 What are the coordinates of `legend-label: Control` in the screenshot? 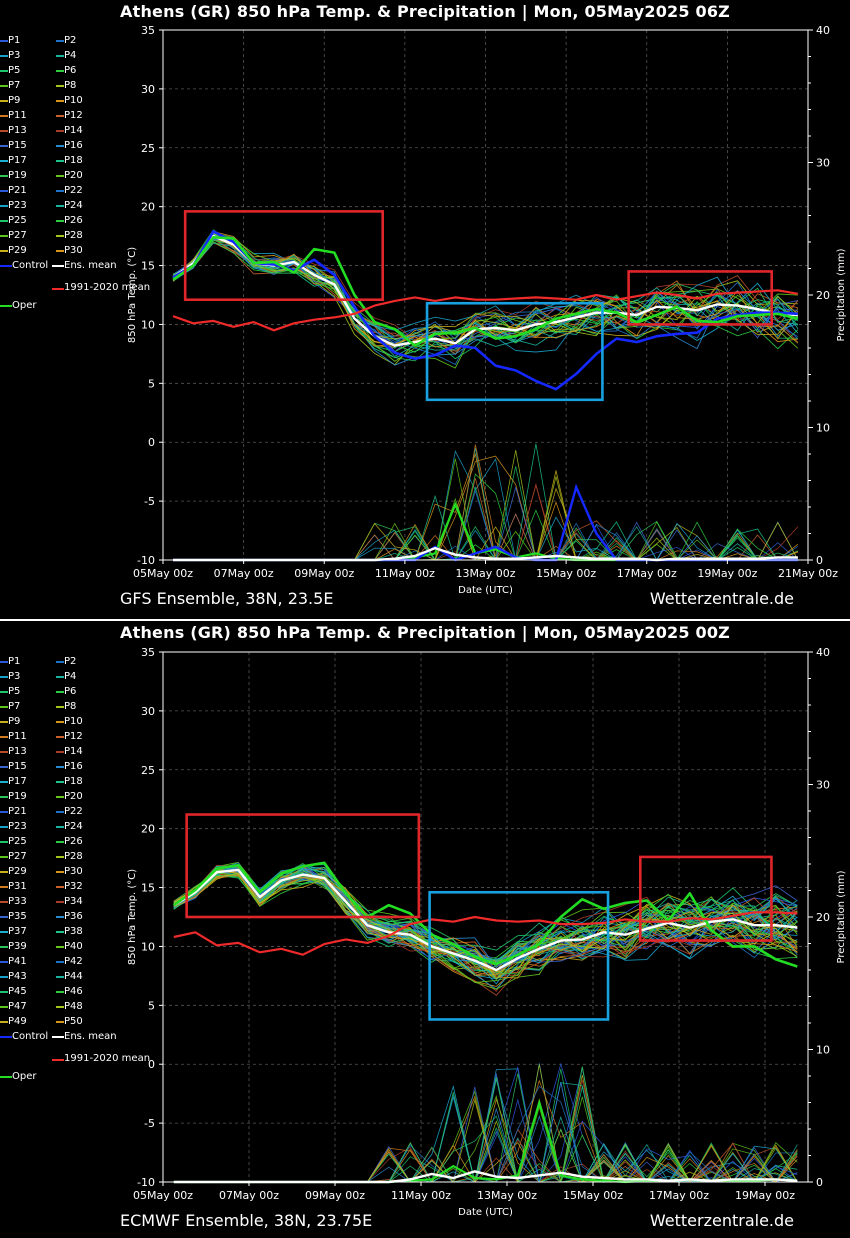 It's located at (30, 1036).